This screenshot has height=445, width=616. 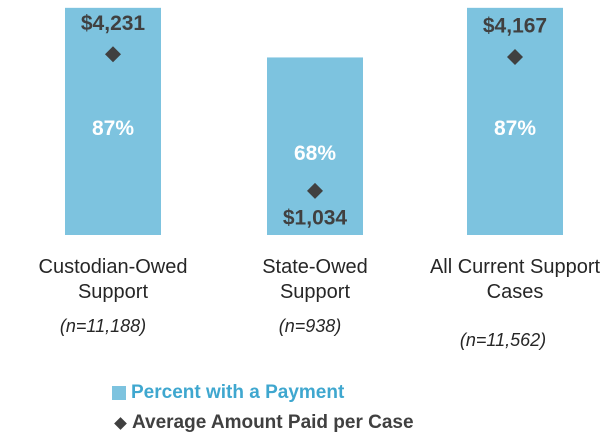 I want to click on sample-size-note: (n=11,188), so click(x=103, y=326).